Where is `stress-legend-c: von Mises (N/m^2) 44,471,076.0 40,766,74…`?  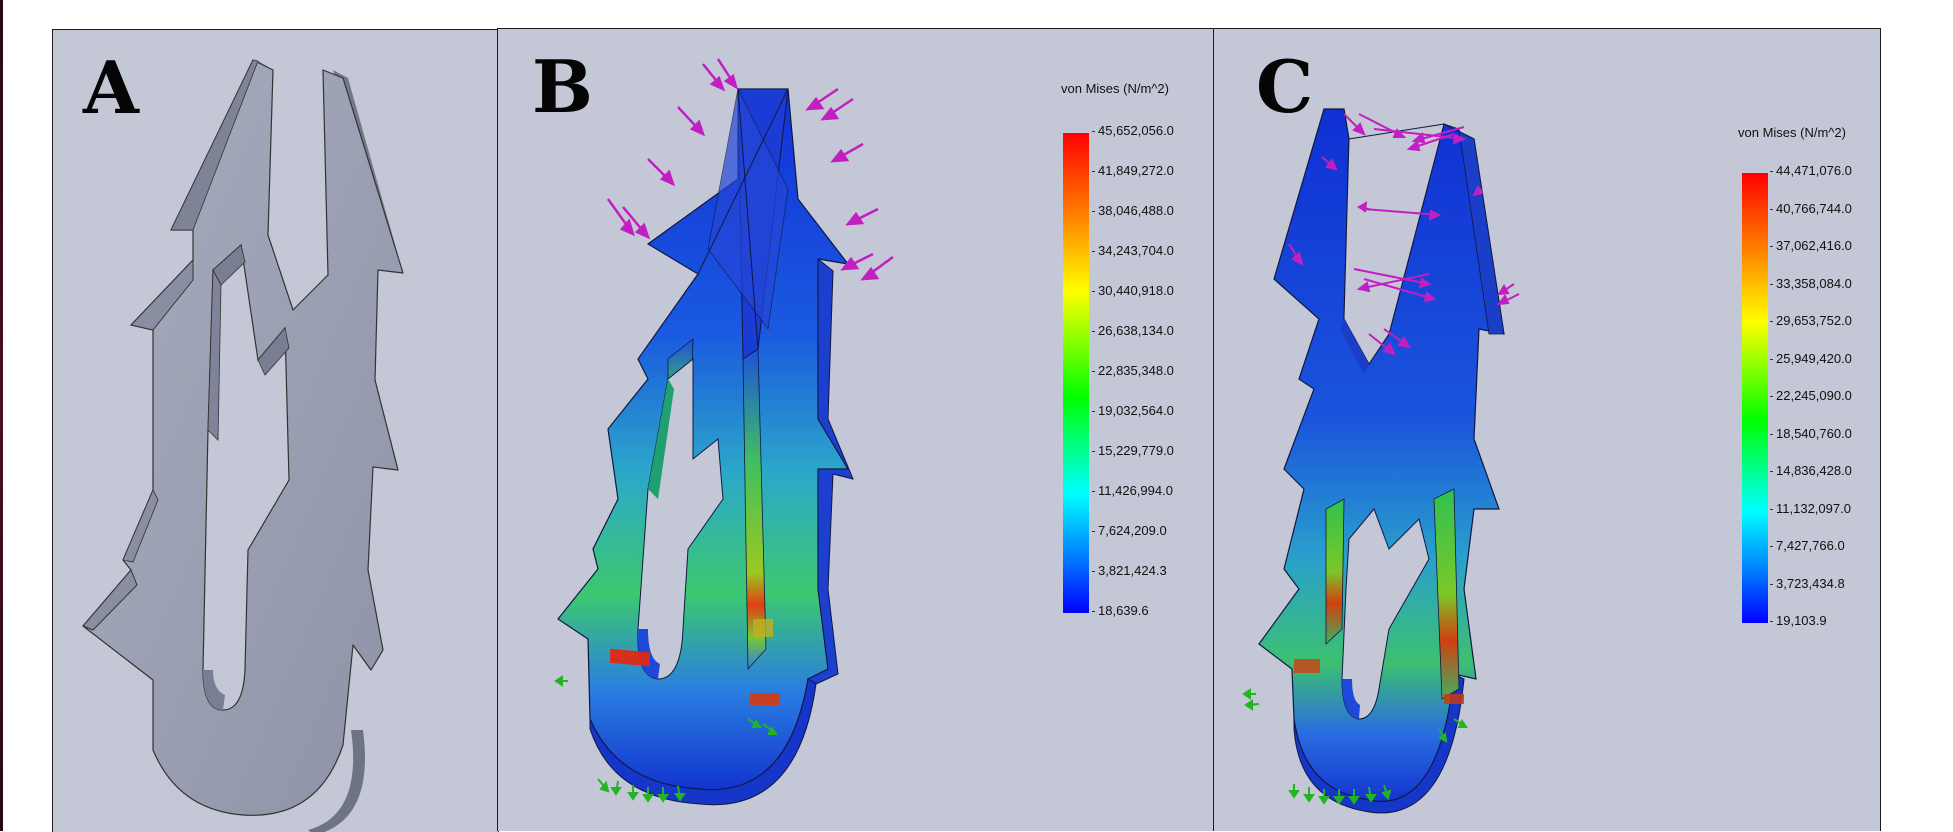 stress-legend-c: von Mises (N/m^2) 44,471,076.0 40,766,74… is located at coordinates (1808, 405).